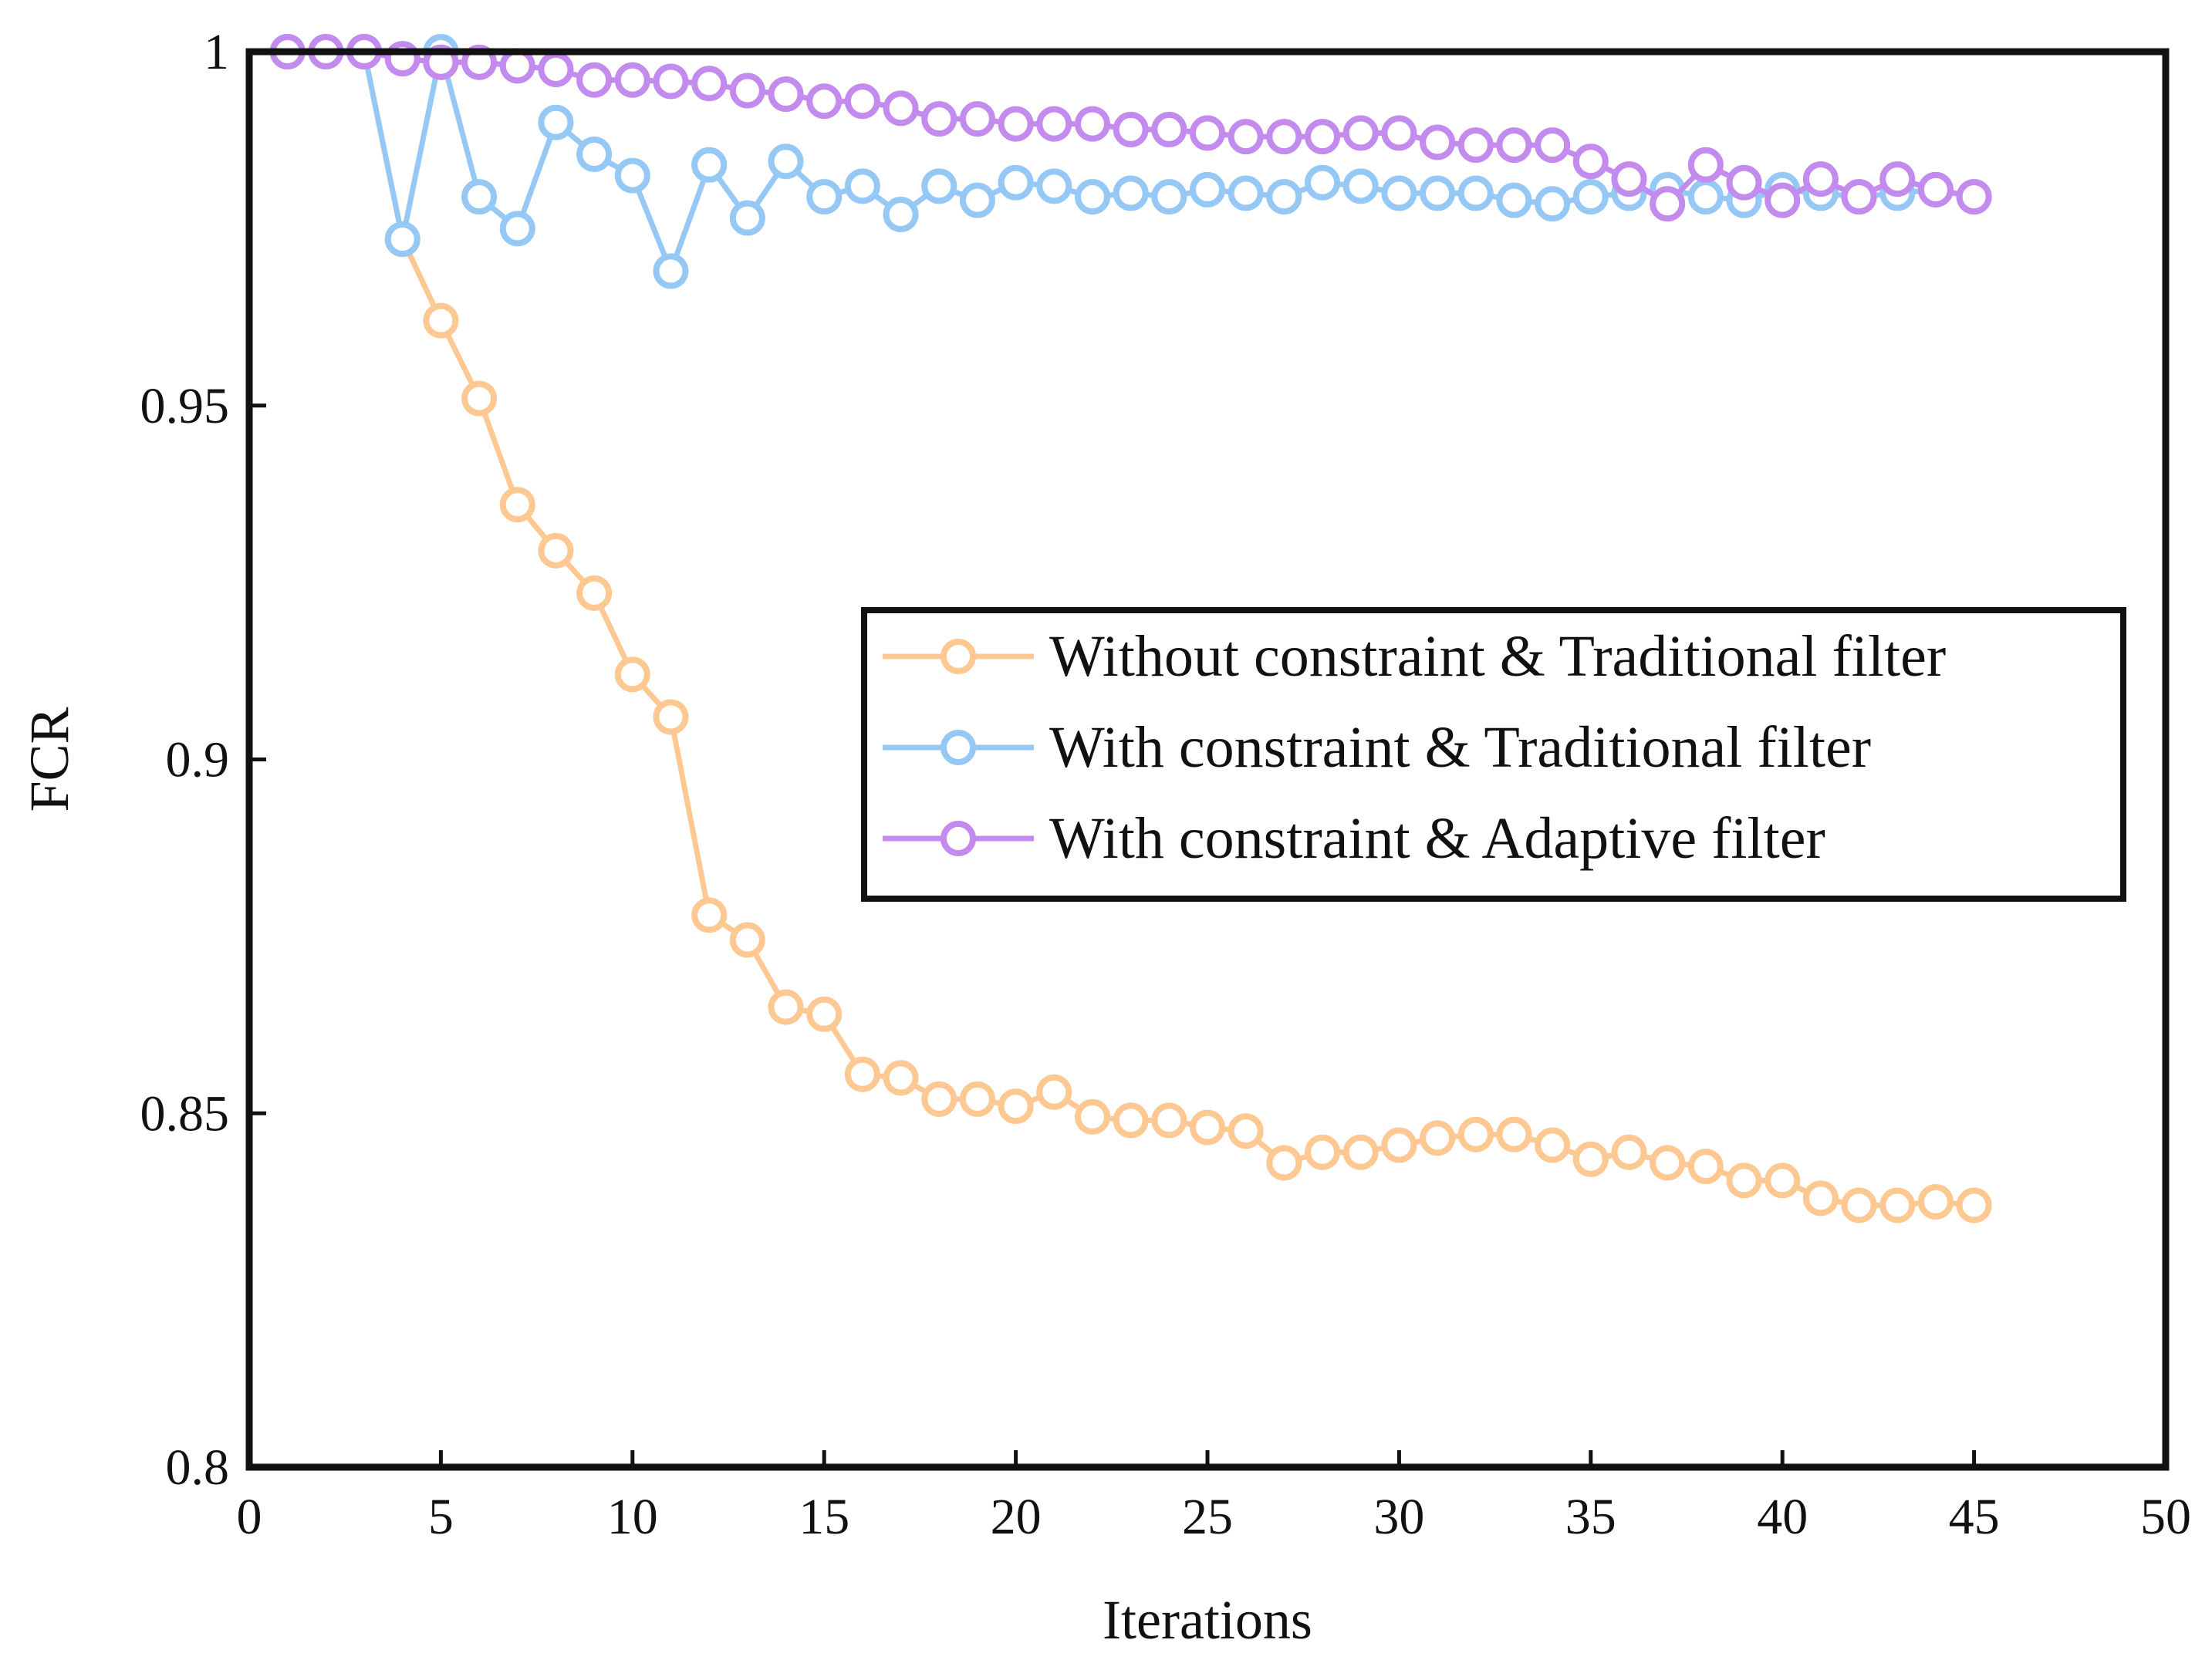 This screenshot has height=1677, width=2212. What do you see at coordinates (1591, 1517) in the screenshot?
I see `x-tick-label: 35` at bounding box center [1591, 1517].